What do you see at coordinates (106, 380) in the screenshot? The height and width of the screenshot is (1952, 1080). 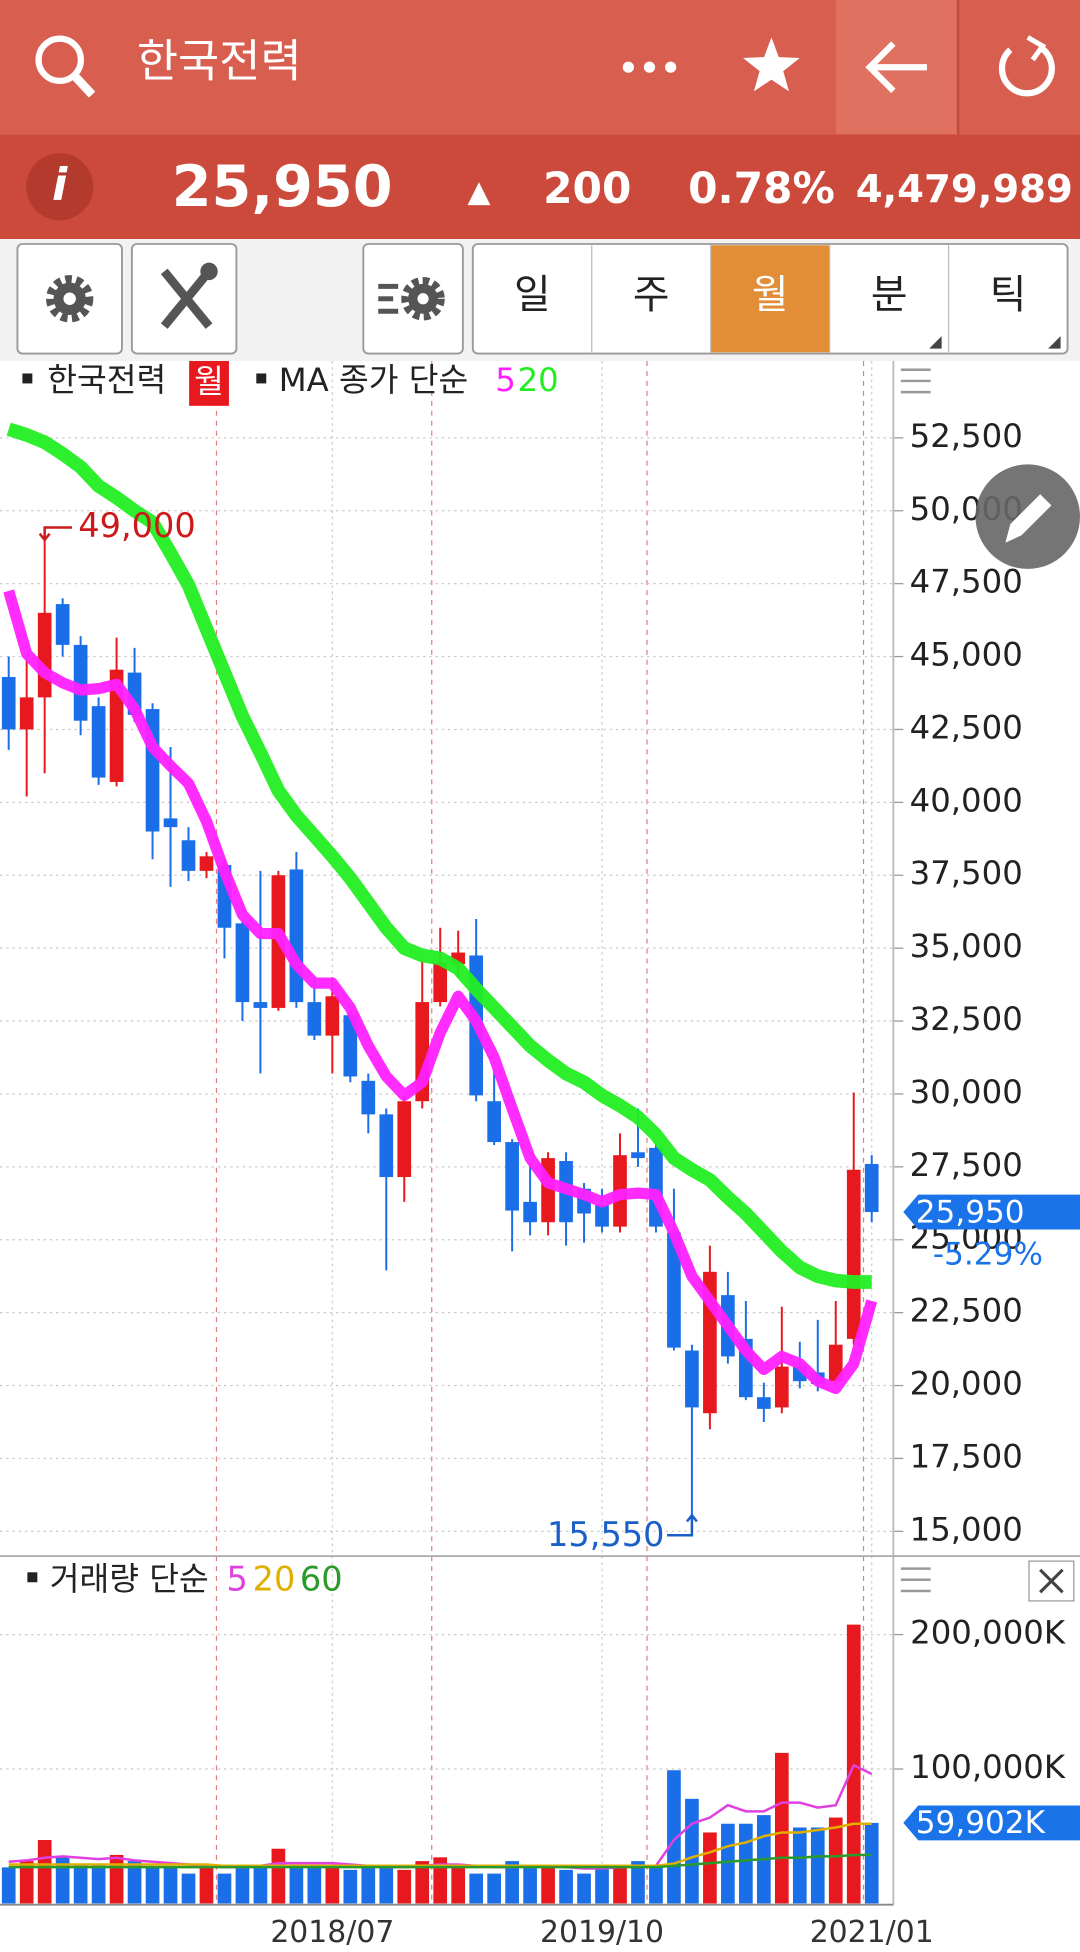 I see `legend-stock: 한국전력` at bounding box center [106, 380].